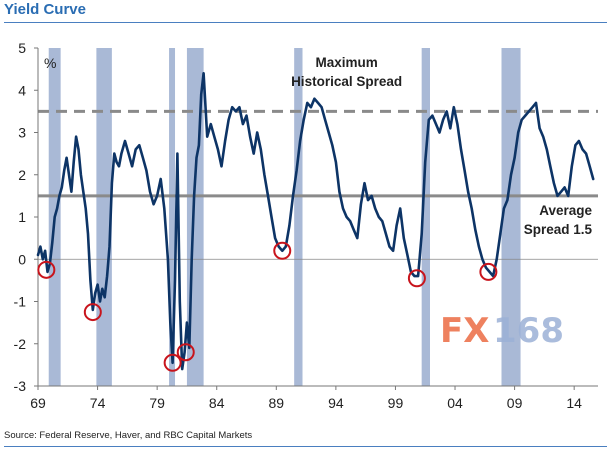 This screenshot has width=611, height=450. What do you see at coordinates (22, 90) in the screenshot?
I see `y-tick-label-7: 4` at bounding box center [22, 90].